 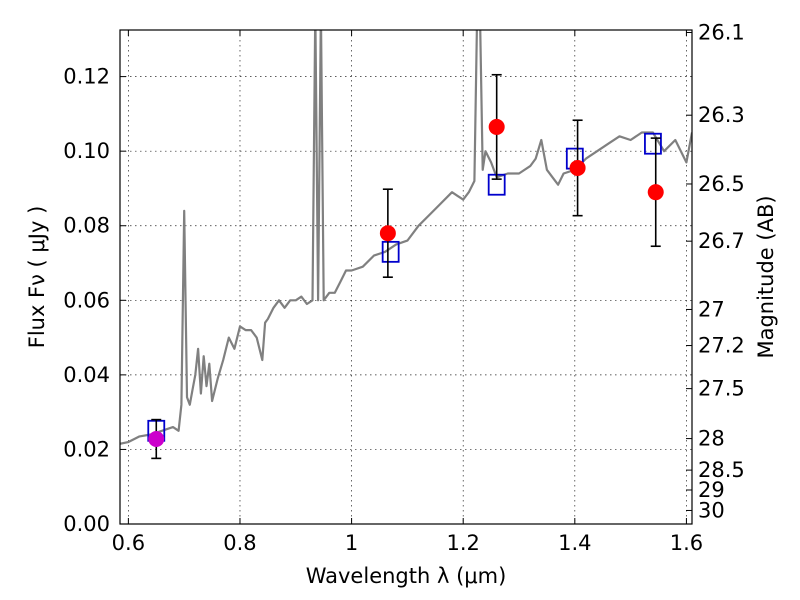 I want to click on y2-tick-label: 26.7, so click(x=721, y=241).